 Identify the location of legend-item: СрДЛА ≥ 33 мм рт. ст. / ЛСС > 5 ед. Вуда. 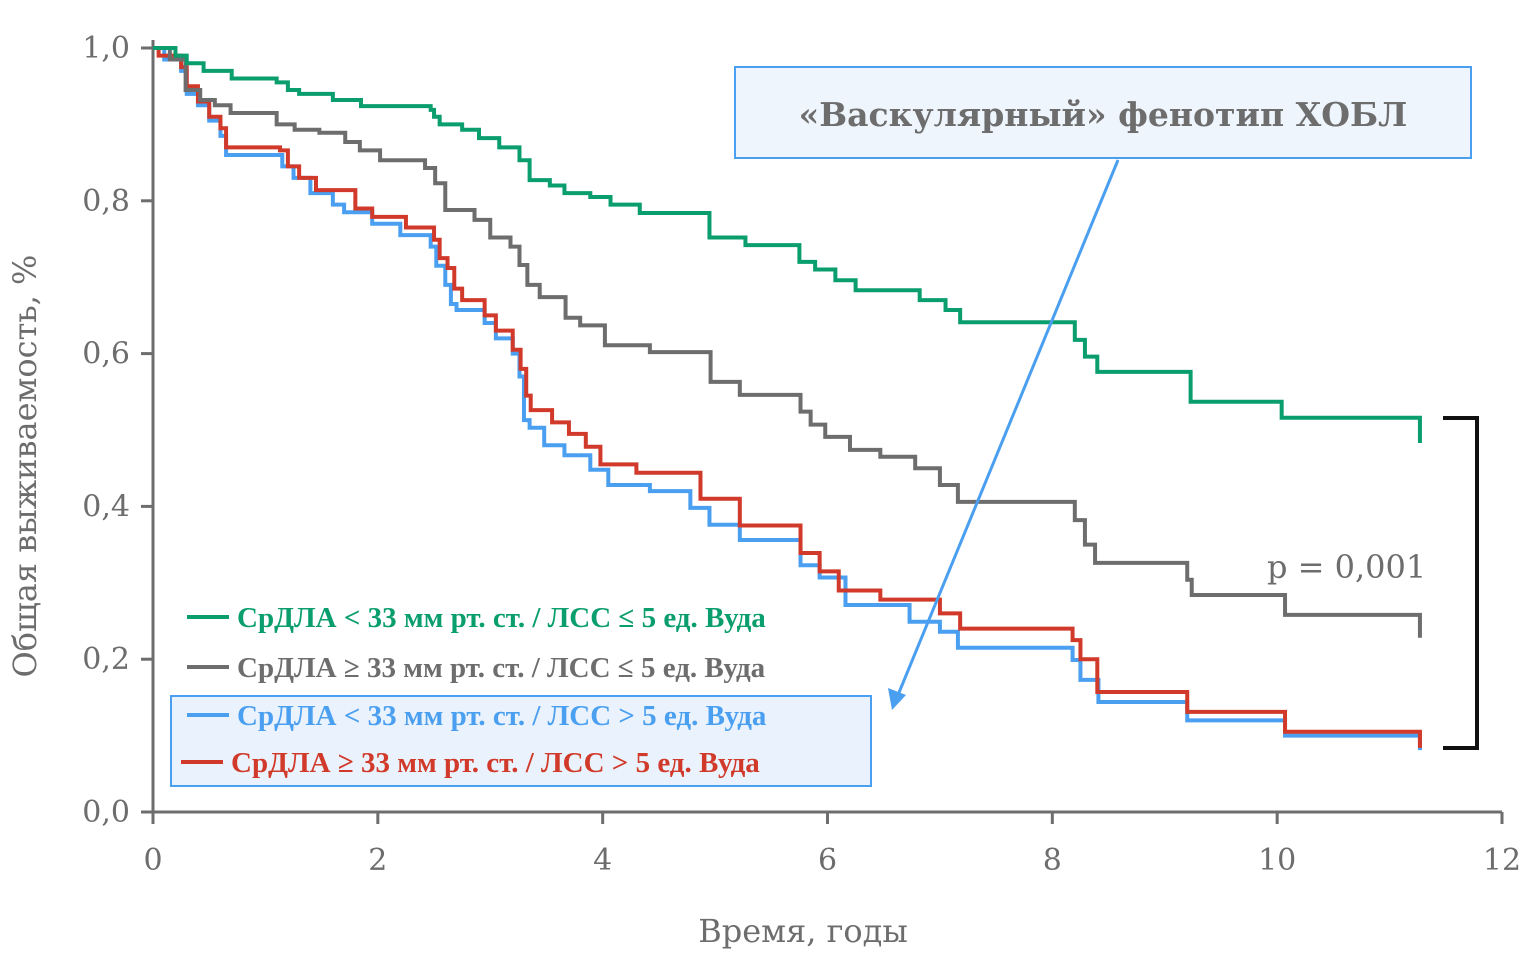
(470, 763).